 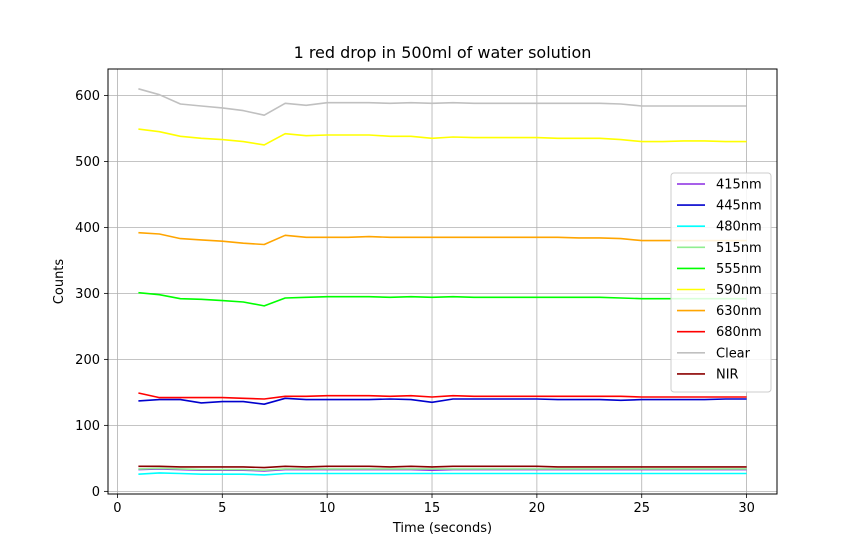 I want to click on series-line-nir, so click(x=442, y=467).